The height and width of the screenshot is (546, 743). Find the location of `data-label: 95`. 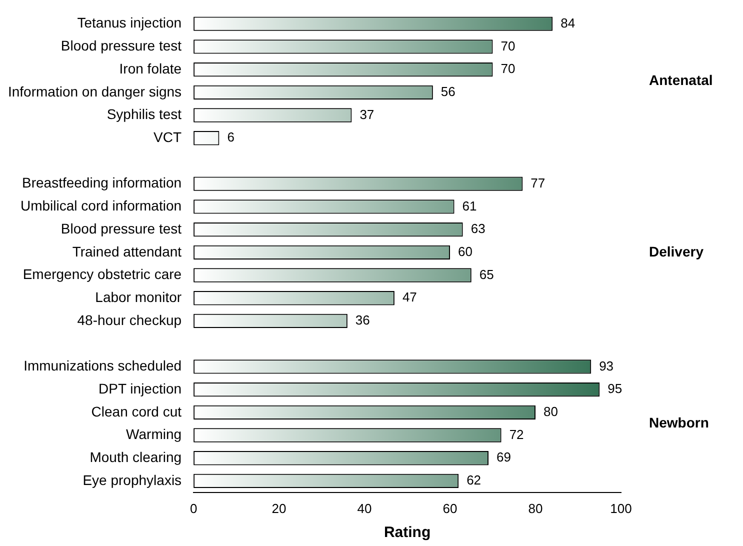

data-label: 95 is located at coordinates (615, 388).